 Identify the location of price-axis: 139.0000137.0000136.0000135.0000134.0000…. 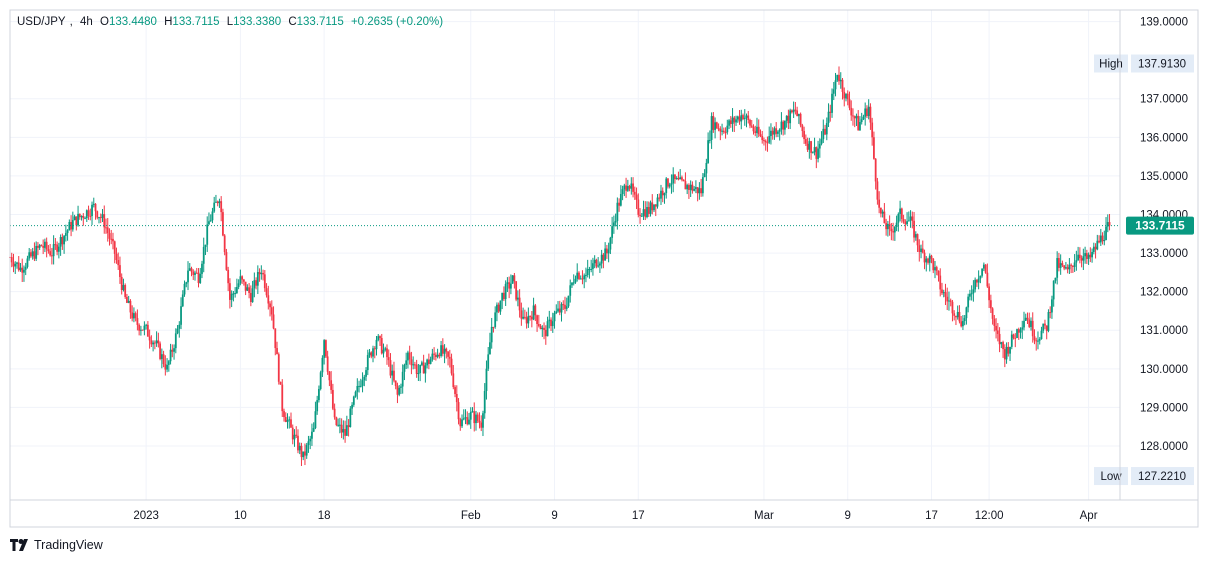
(1164, 235).